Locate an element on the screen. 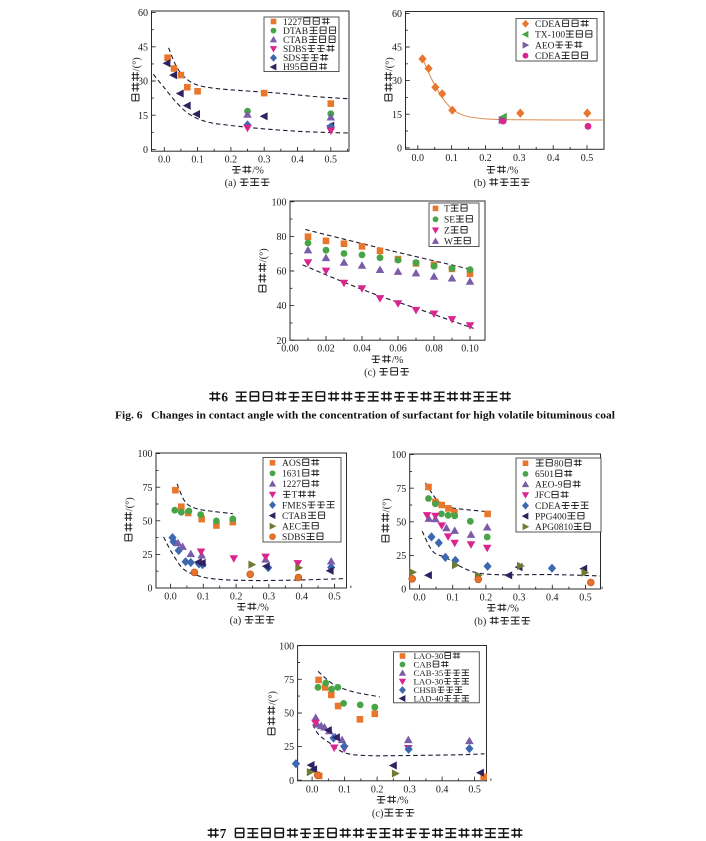  svg-text: W is located at coordinates (448, 242).